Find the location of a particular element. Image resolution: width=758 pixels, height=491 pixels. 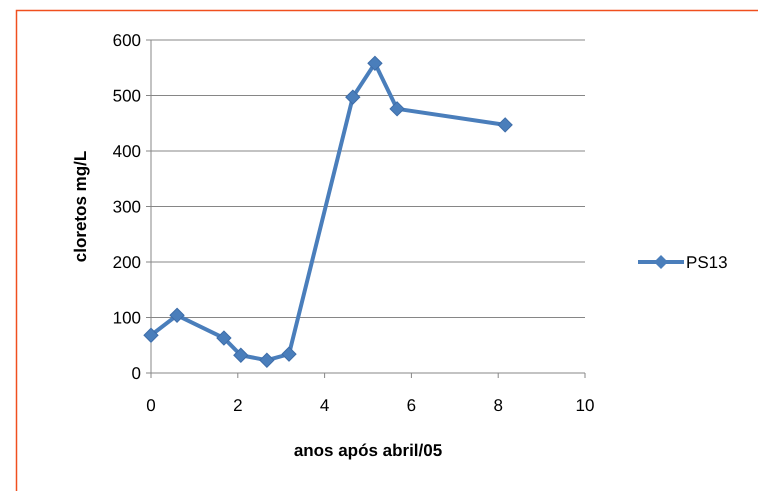

y-tick-label: 400 is located at coordinates (126, 151).